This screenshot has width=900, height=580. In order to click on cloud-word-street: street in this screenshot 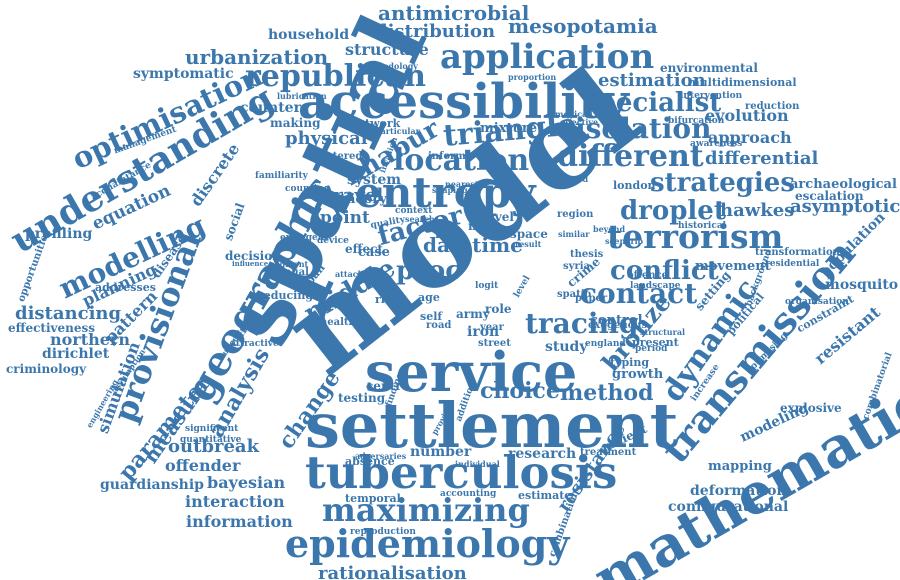, I will do `click(494, 343)`.